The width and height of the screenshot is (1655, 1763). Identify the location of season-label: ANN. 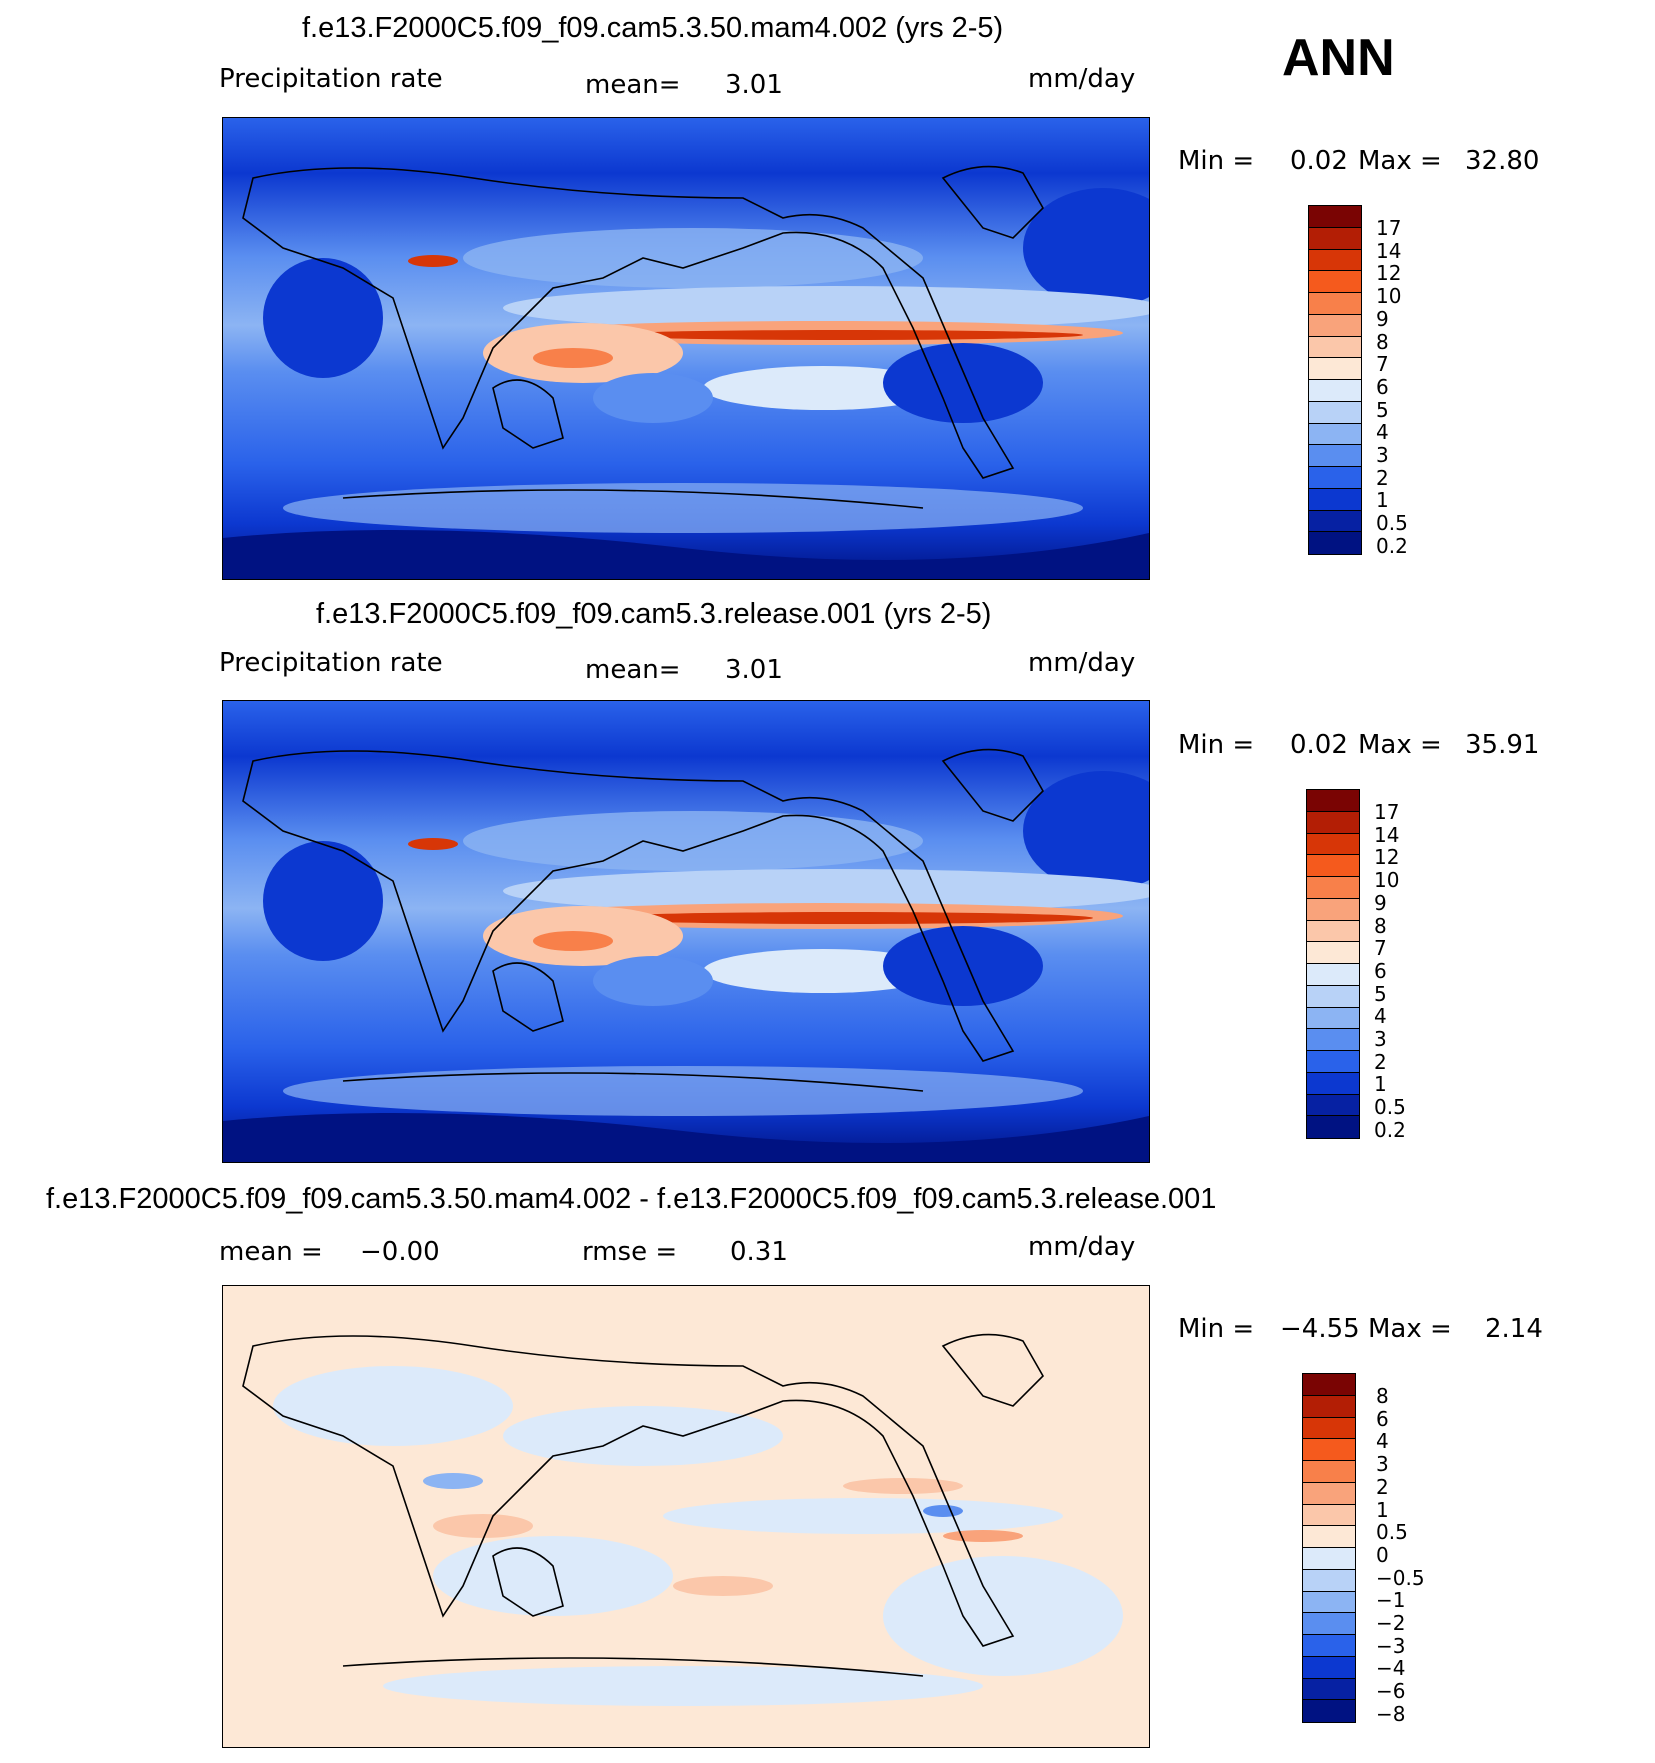
(1338, 58).